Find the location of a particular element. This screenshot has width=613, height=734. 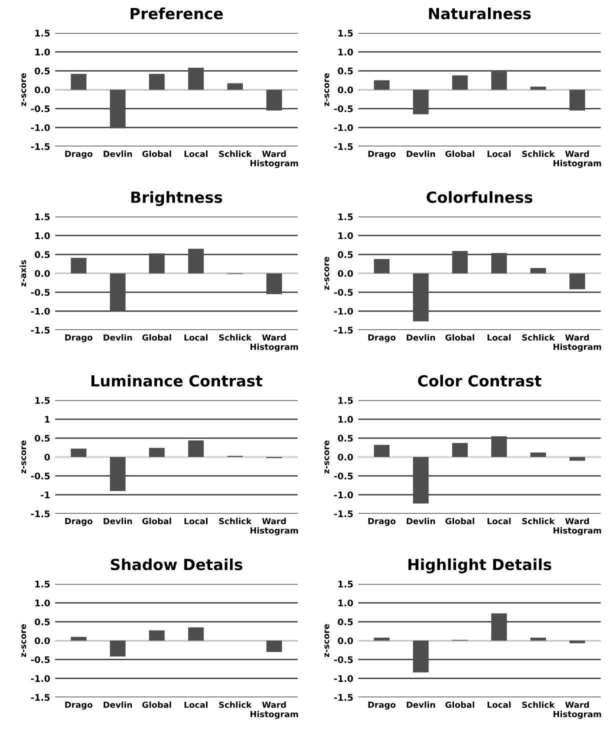

chart-title: Naturalness is located at coordinates (480, 14).